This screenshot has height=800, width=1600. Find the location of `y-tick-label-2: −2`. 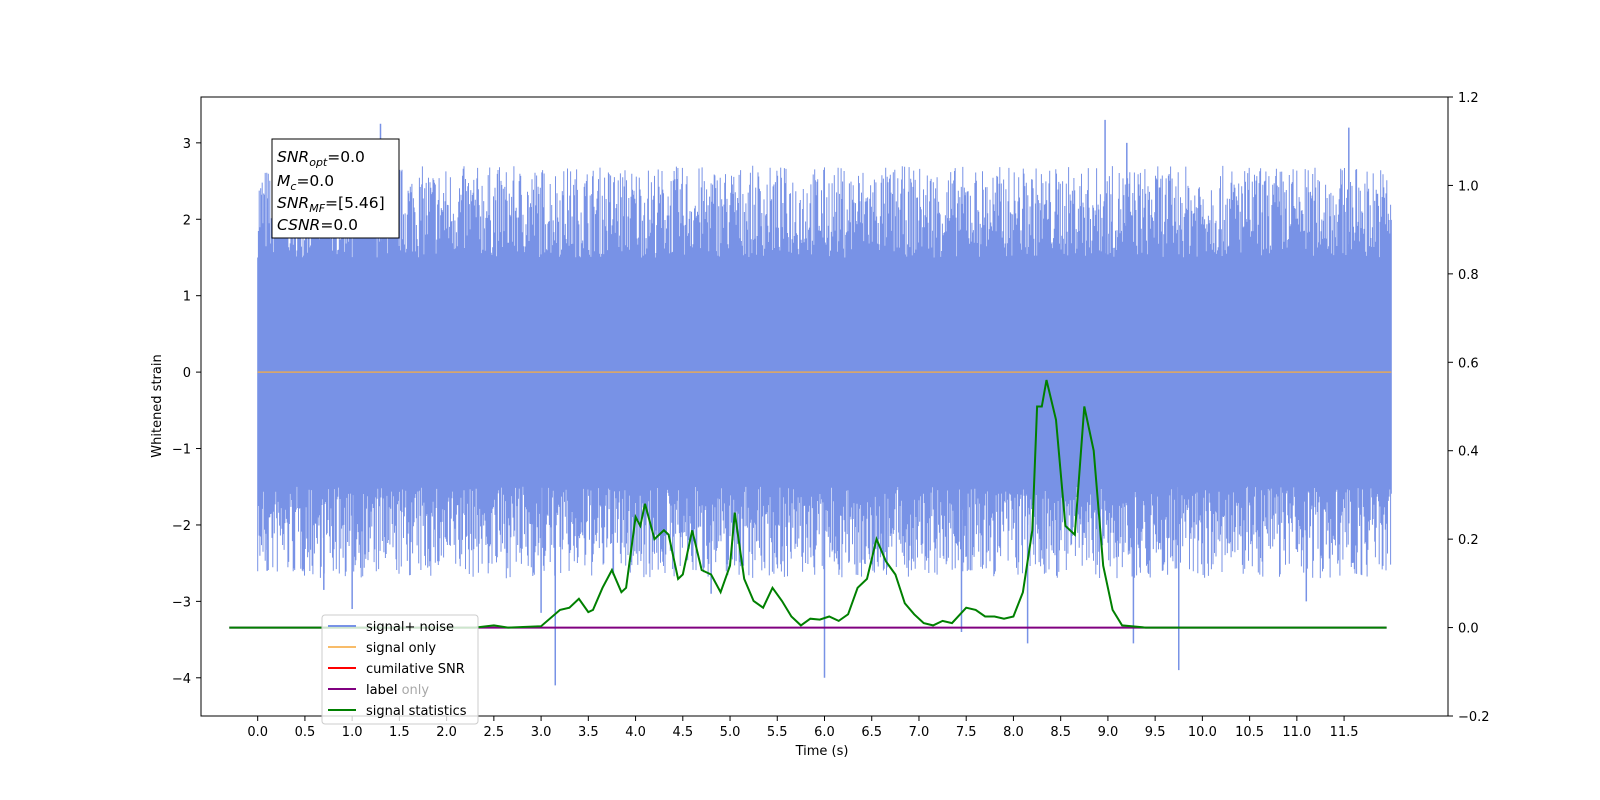

y-tick-label-2: −2 is located at coordinates (181, 526).